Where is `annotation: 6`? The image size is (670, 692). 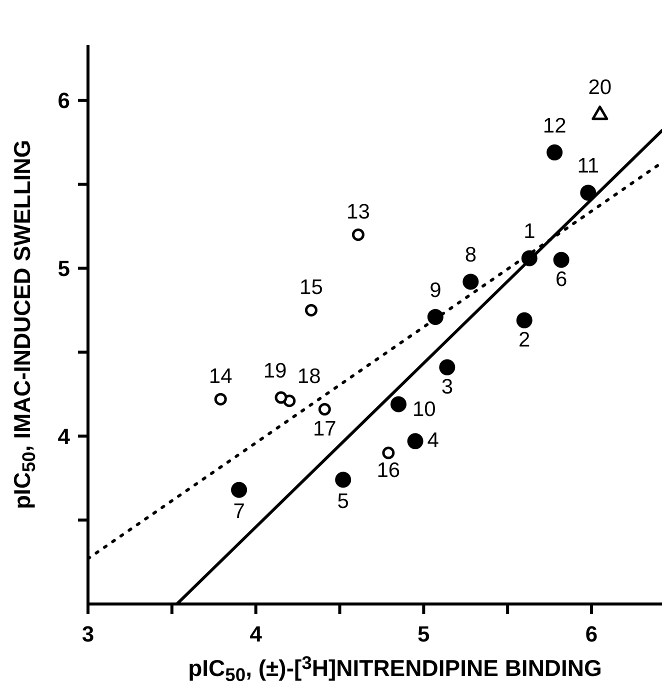
annotation: 6 is located at coordinates (561, 279).